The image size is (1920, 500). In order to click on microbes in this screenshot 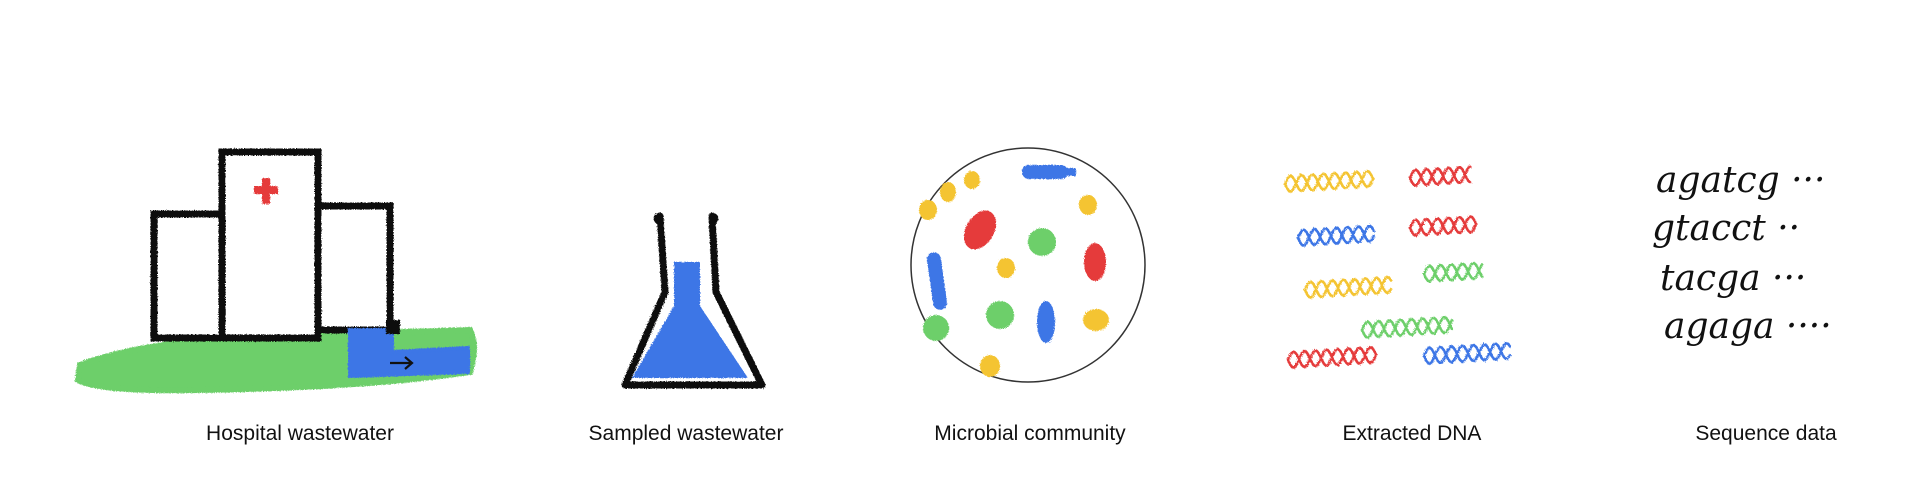, I will do `click(1014, 271)`.